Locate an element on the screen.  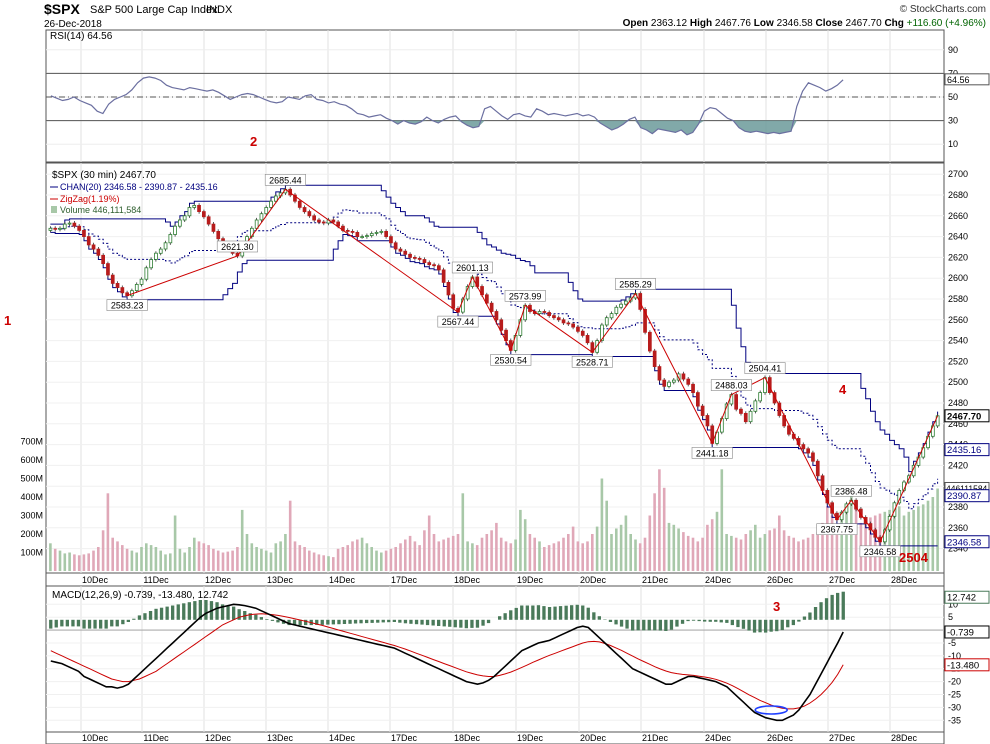
symbol: $SPX is located at coordinates (62, 9).